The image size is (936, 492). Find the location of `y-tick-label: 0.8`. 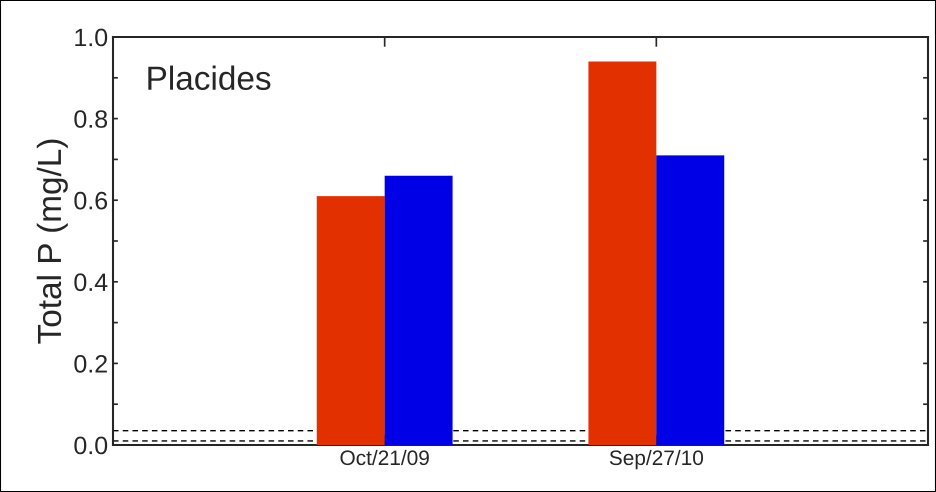

y-tick-label: 0.8 is located at coordinates (91, 119).